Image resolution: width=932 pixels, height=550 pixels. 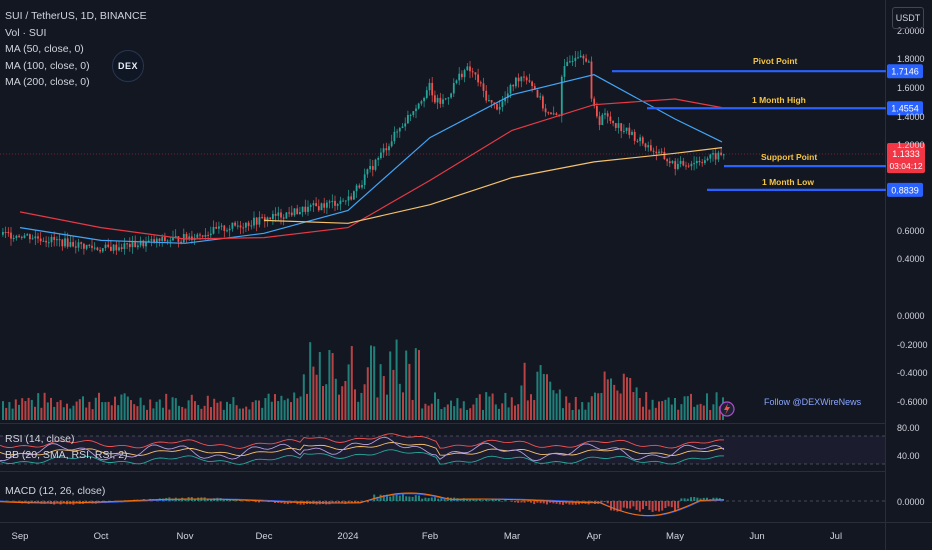 What do you see at coordinates (911, 59) in the screenshot?
I see `price-axis-label: 1.8000` at bounding box center [911, 59].